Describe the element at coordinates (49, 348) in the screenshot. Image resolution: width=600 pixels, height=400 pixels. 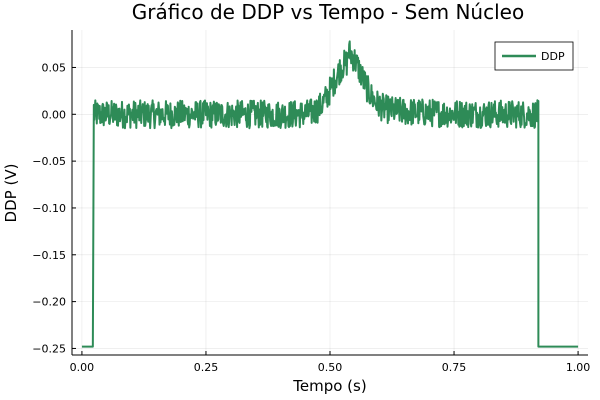
I see `y-tick-label: −0.25` at that location.